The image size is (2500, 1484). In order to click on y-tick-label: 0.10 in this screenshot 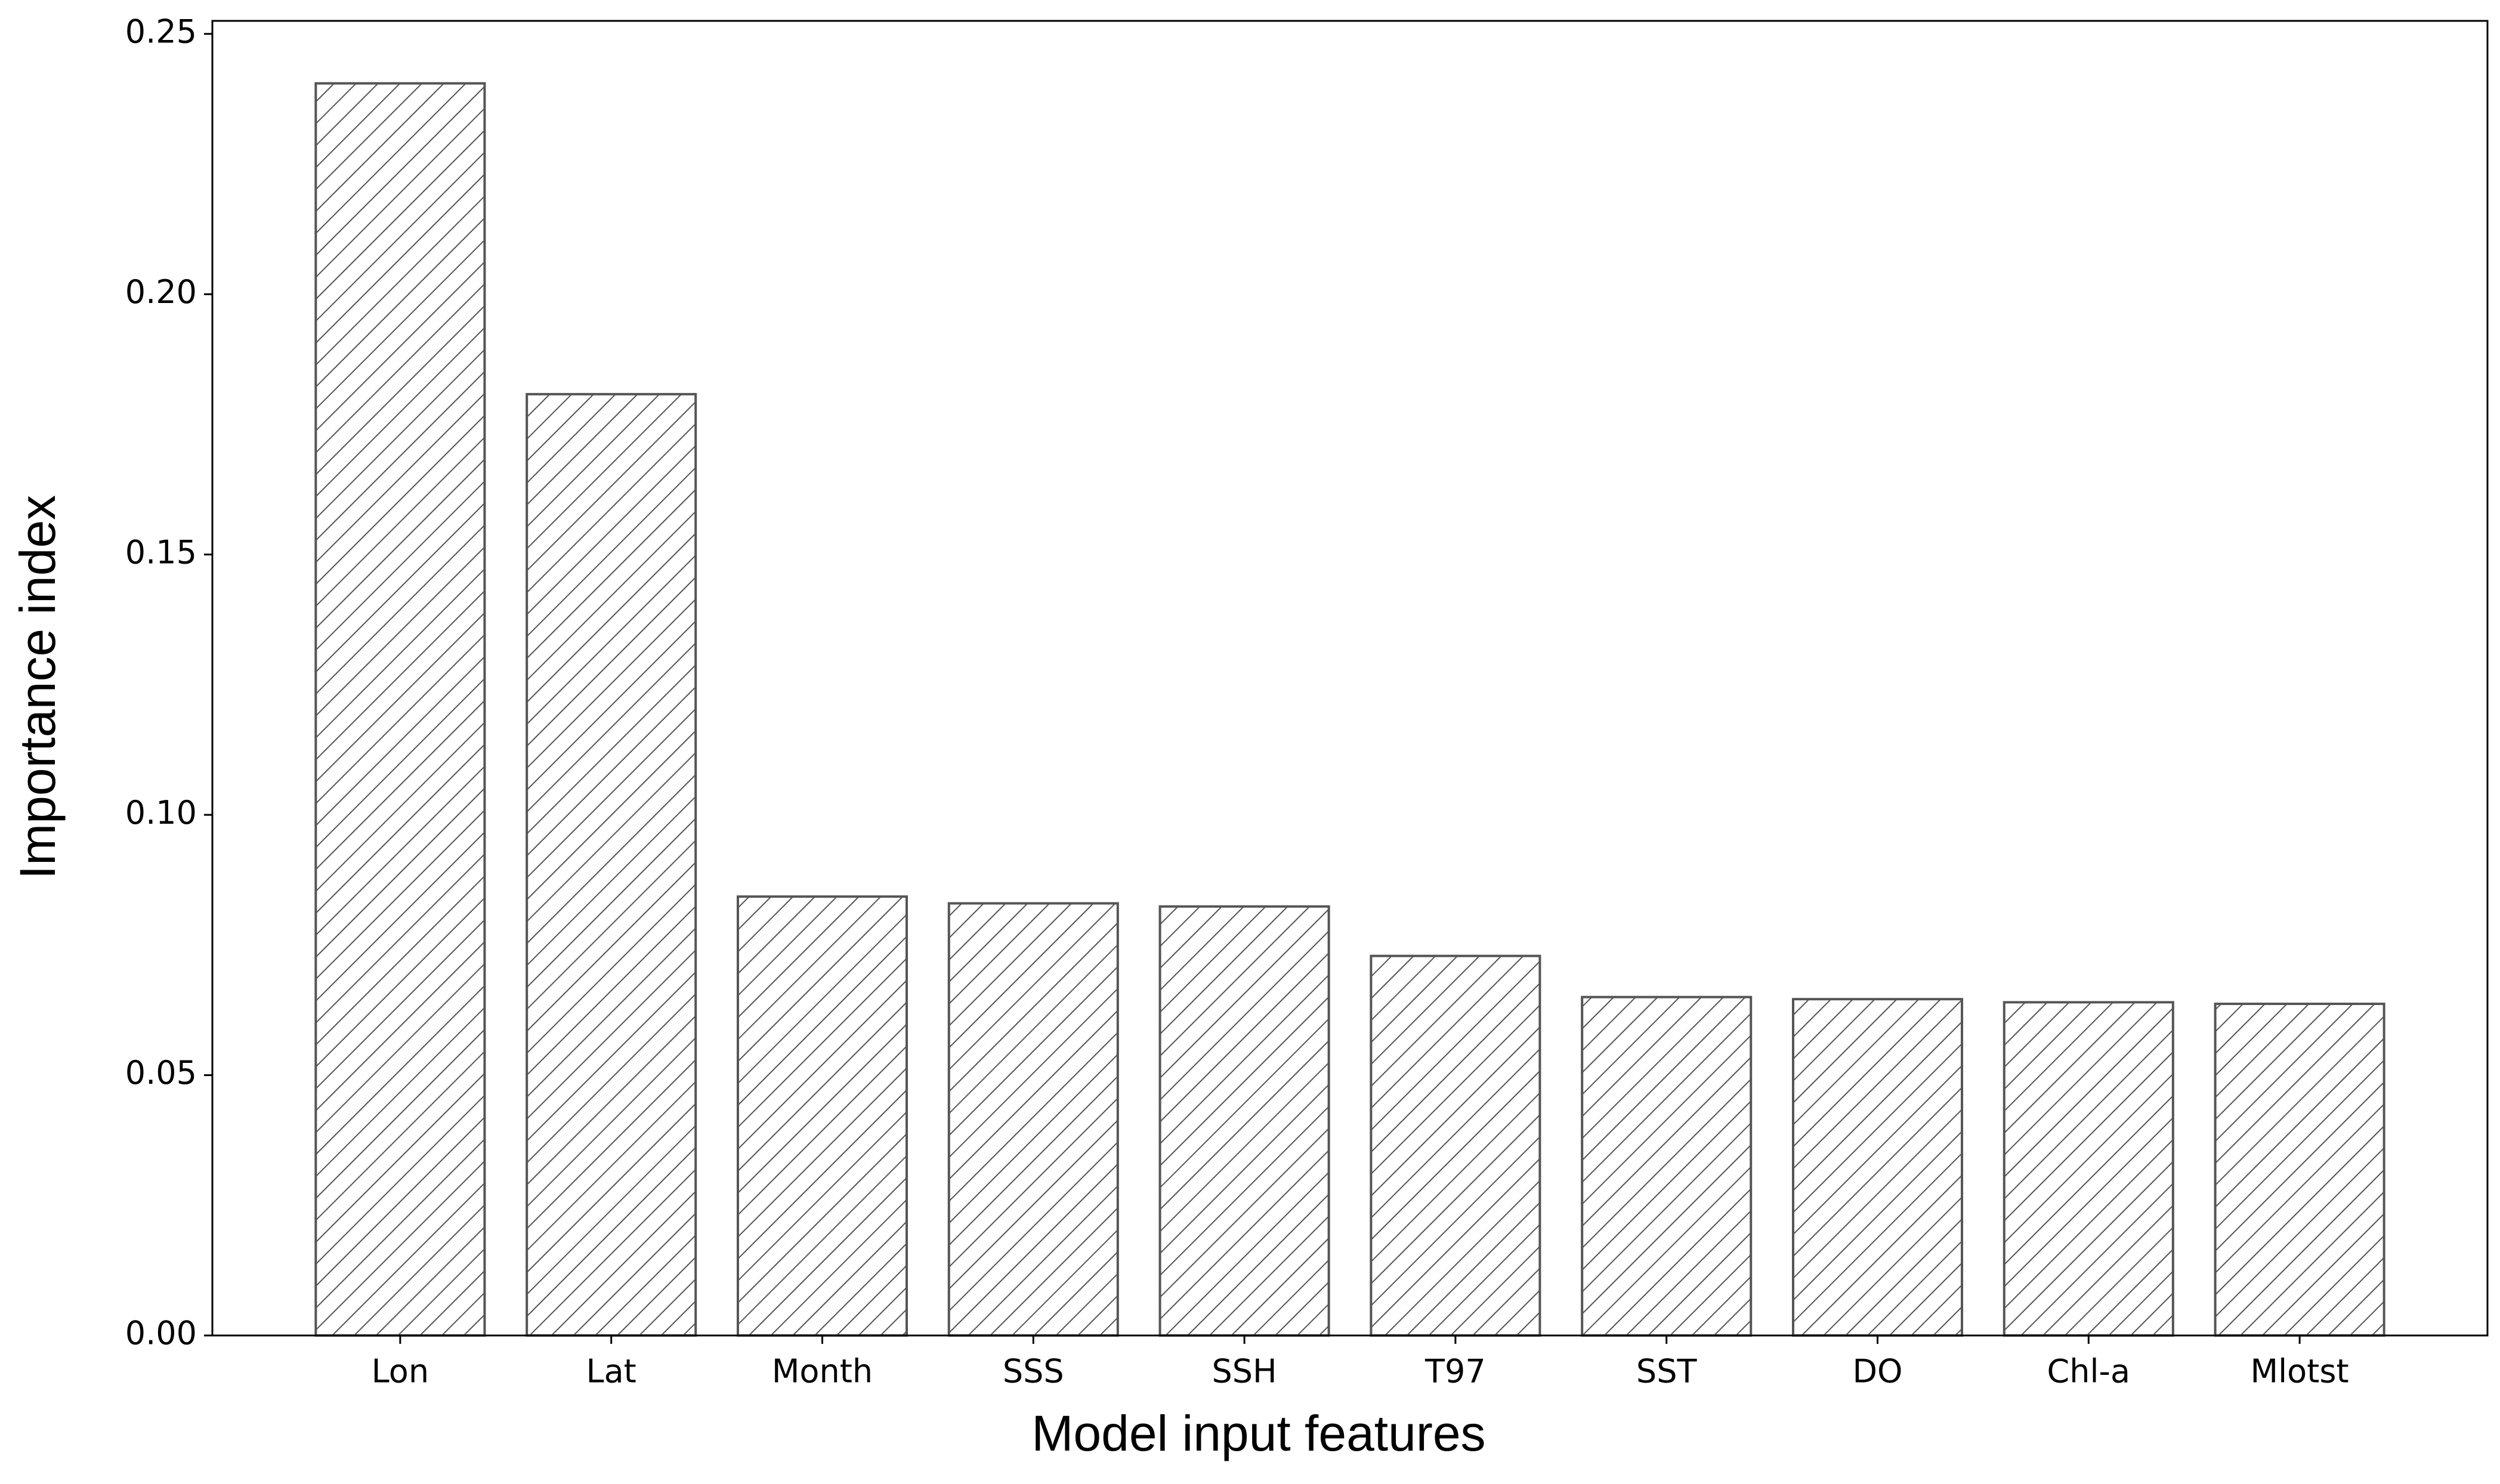, I will do `click(161, 812)`.